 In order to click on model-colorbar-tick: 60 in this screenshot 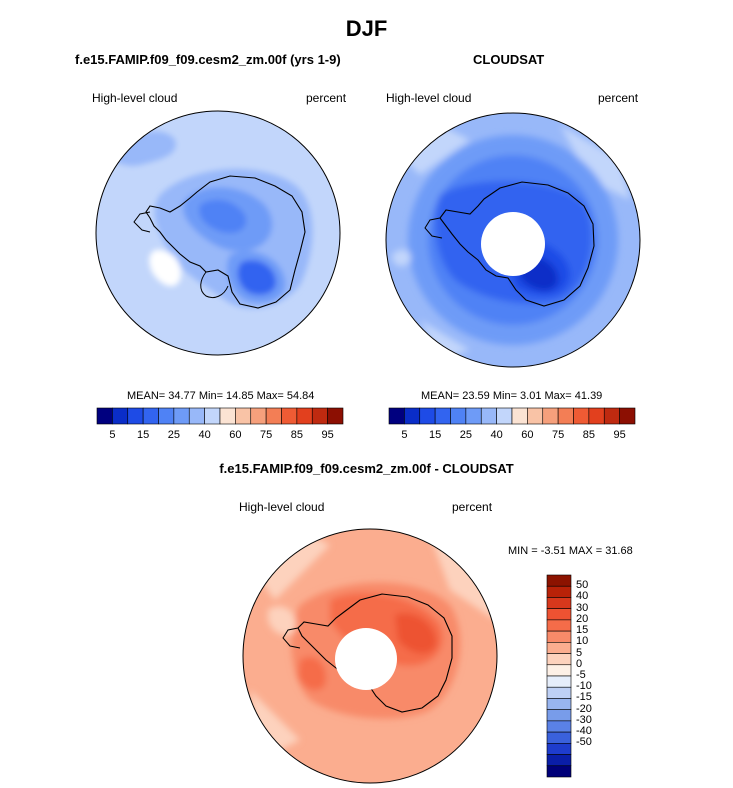, I will do `click(235, 435)`.